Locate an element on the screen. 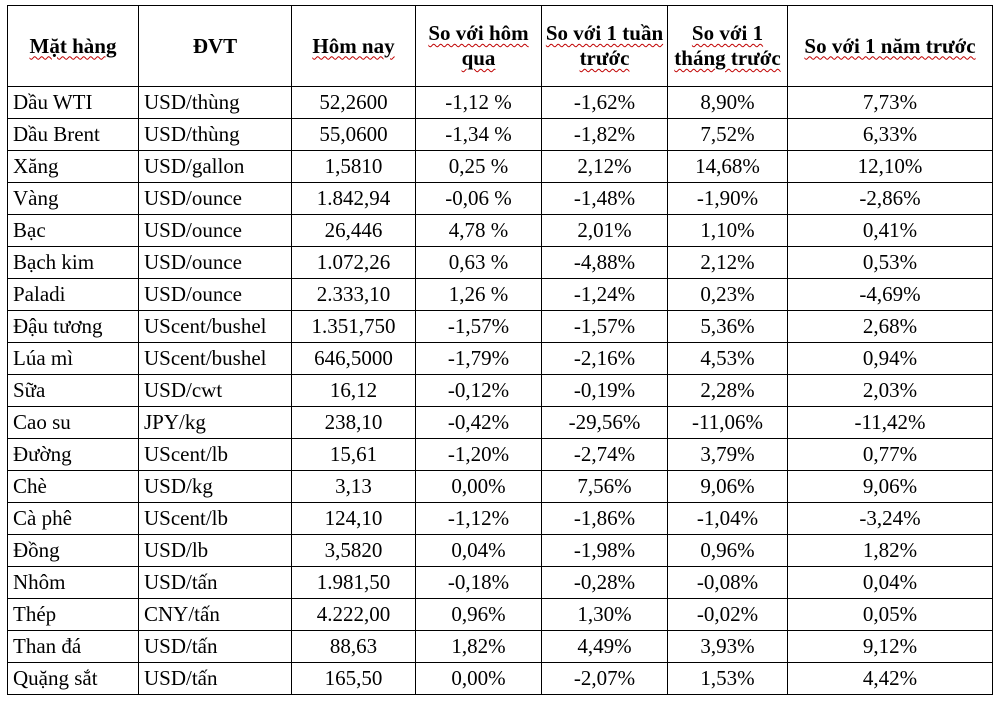 The width and height of the screenshot is (1001, 705). change-week-cell: -2,16% is located at coordinates (604, 358).